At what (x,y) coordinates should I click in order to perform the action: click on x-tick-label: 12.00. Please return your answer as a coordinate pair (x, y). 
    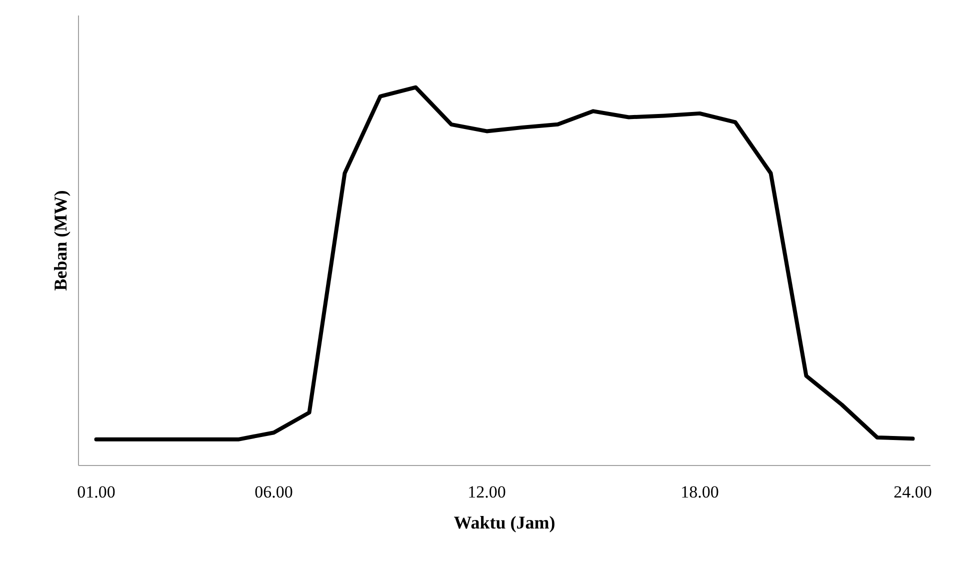
    Looking at the image, I should click on (487, 492).